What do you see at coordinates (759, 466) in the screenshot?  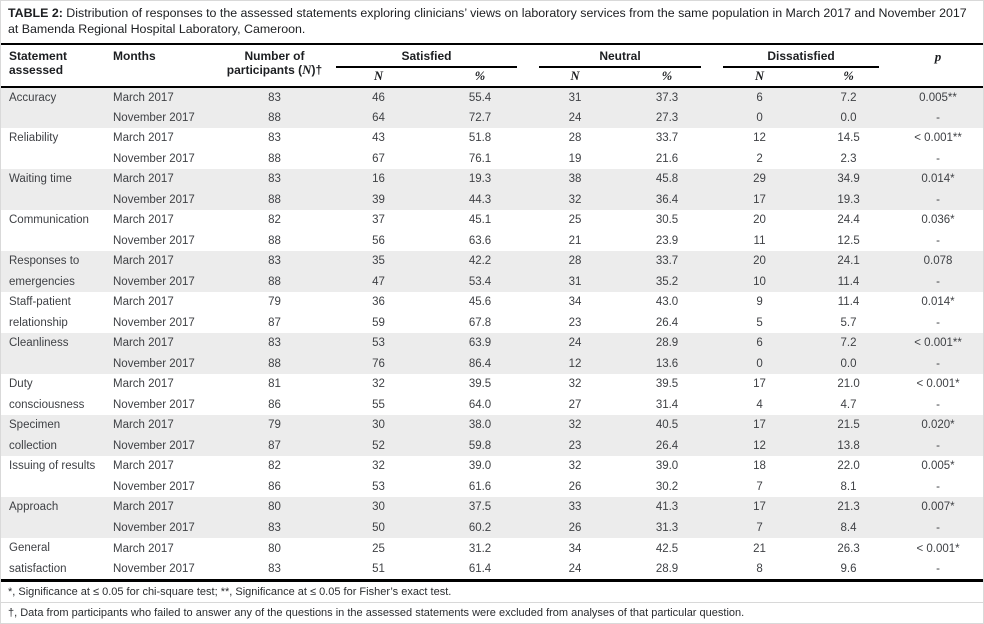 I see `cell-dissatisfied-n: 18` at bounding box center [759, 466].